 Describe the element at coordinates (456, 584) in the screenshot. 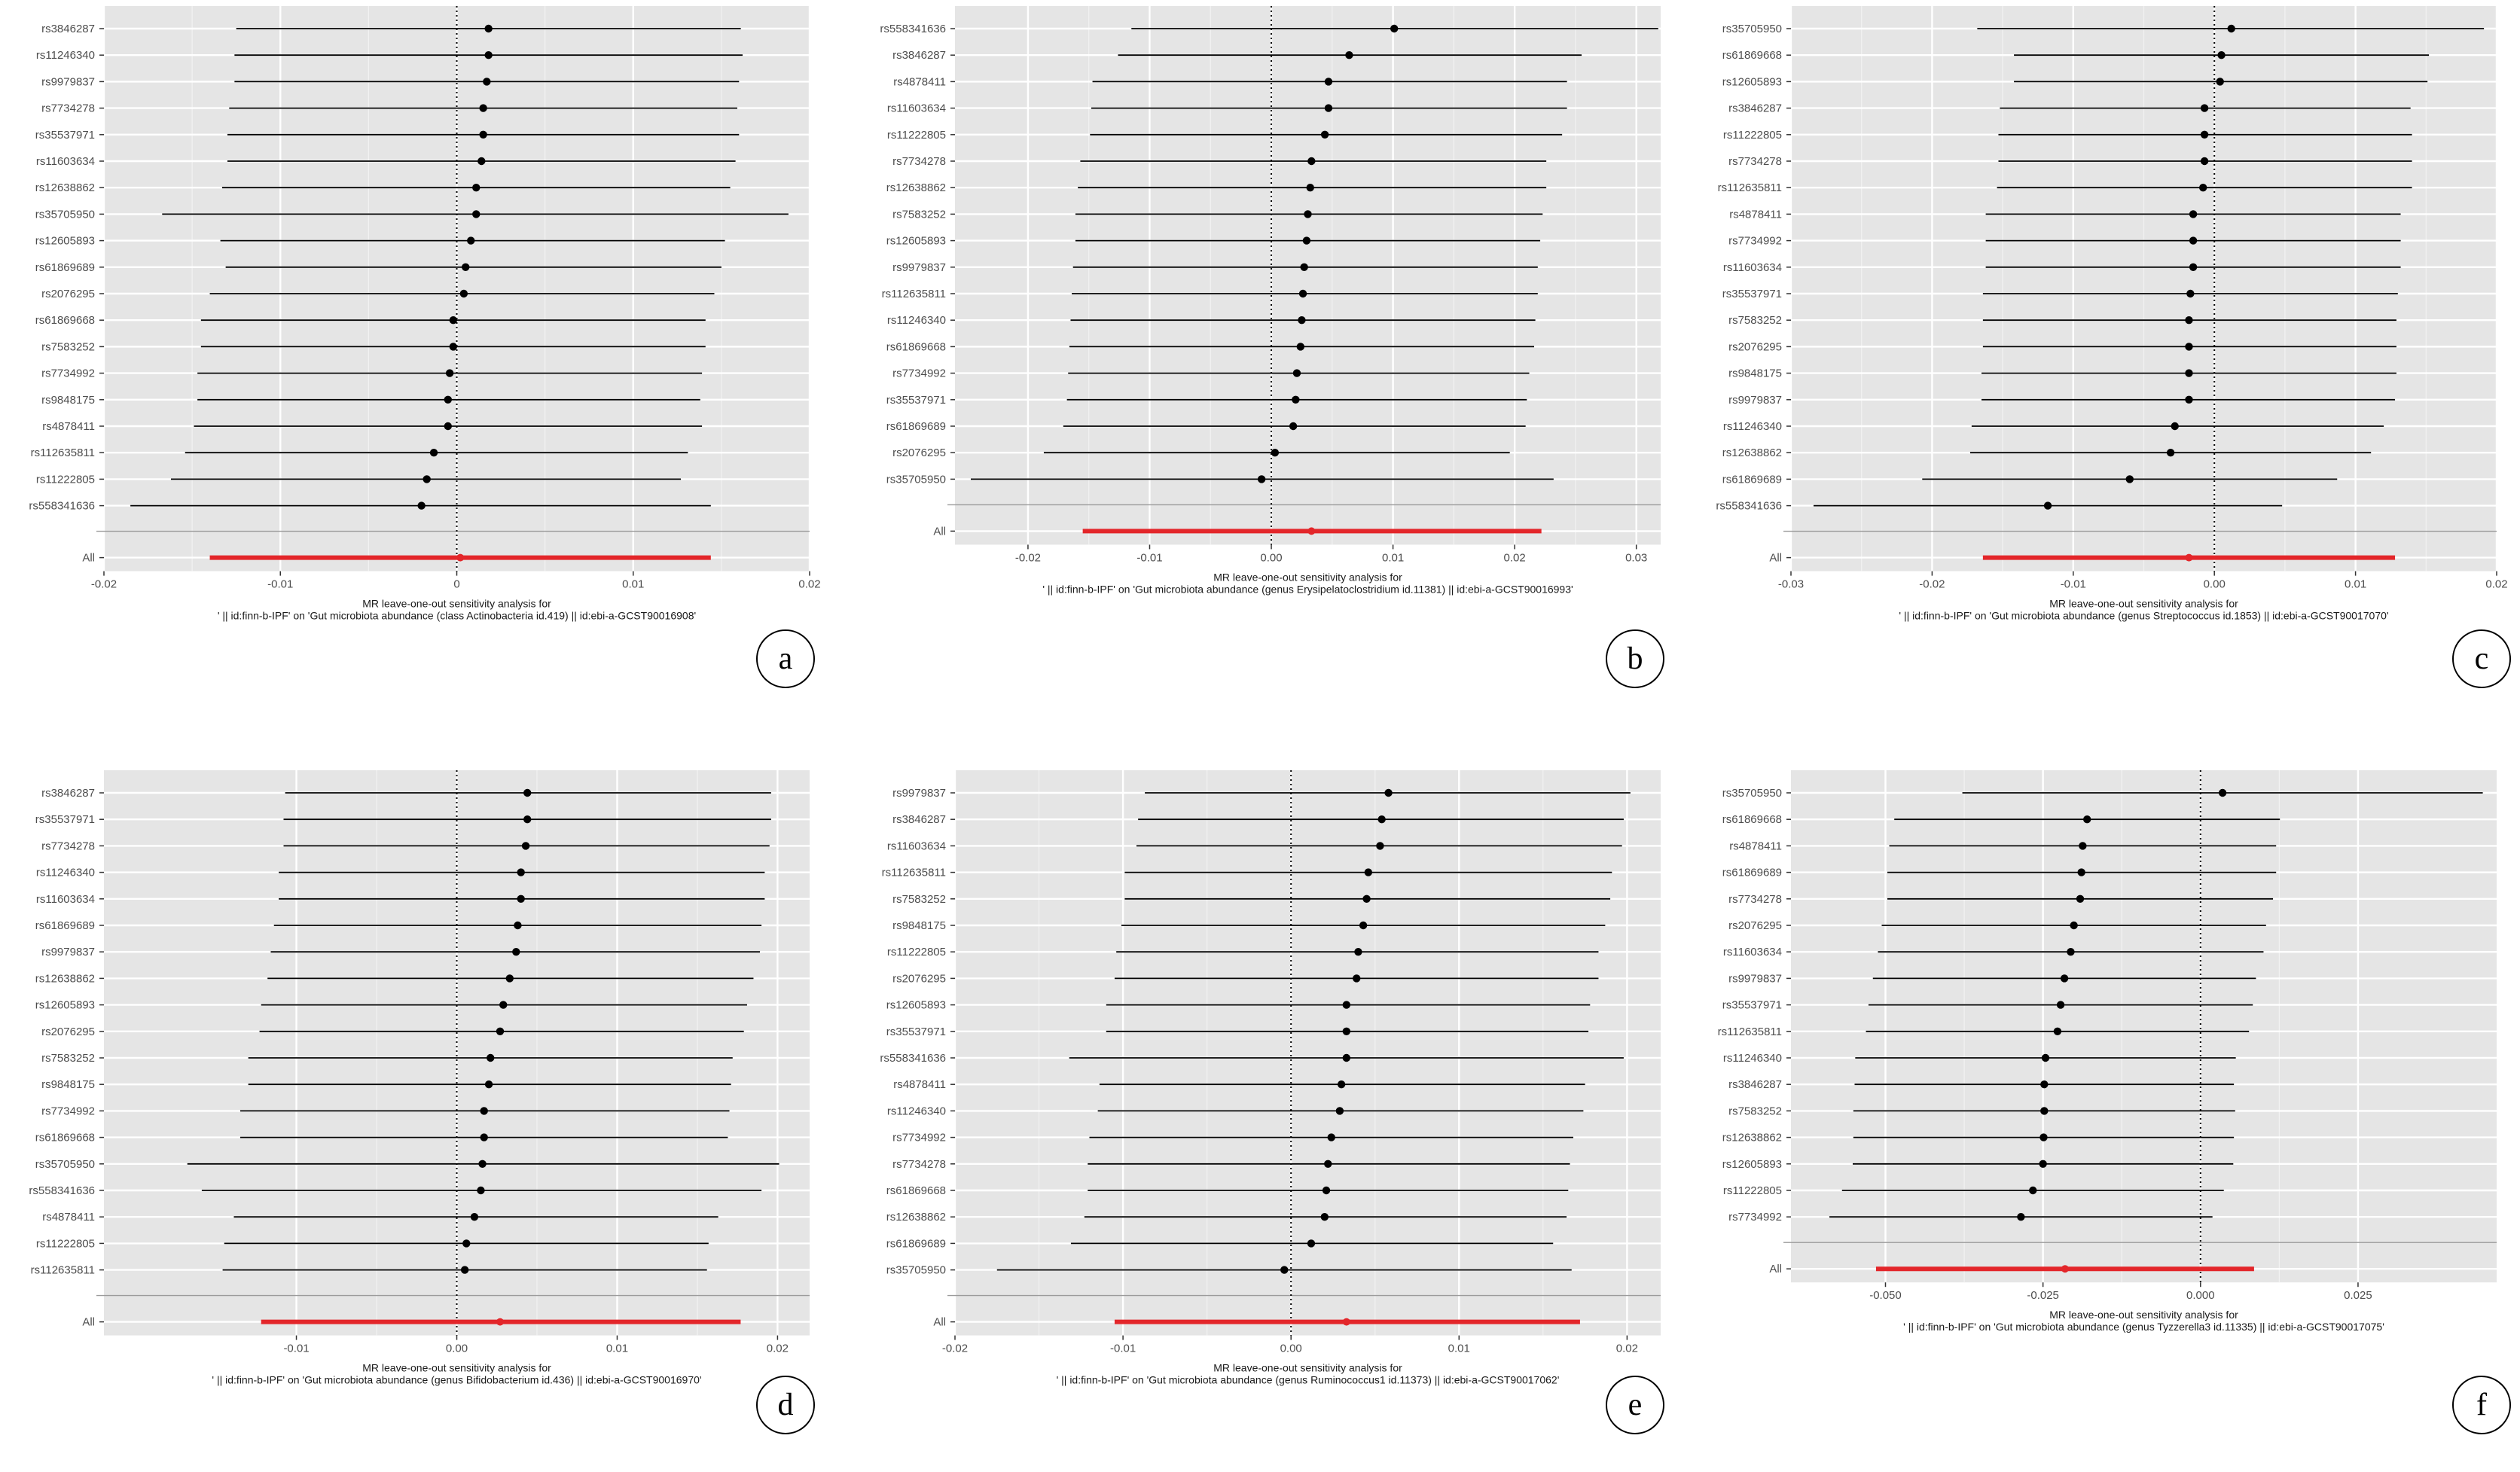

I see `x-tick-label: 0` at that location.